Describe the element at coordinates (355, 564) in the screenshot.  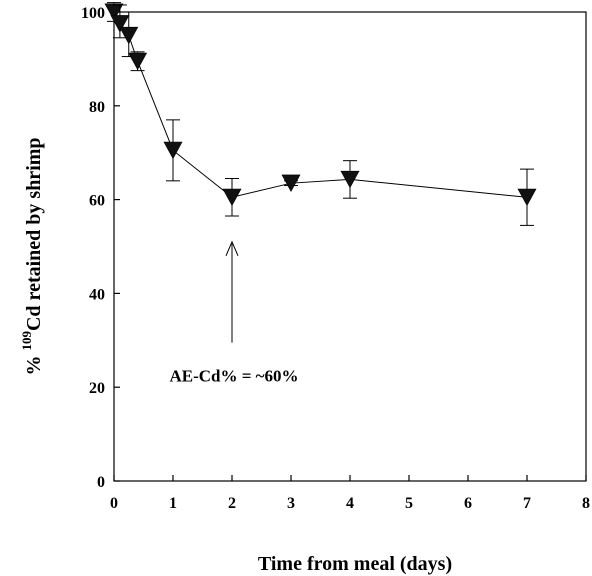
I see `x-axis-label: Time from meal (days)` at that location.